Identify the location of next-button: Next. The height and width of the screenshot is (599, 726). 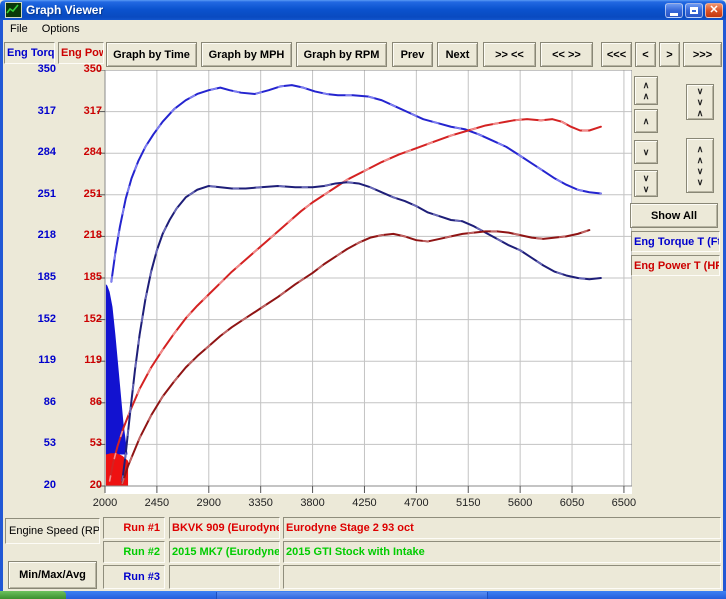
(457, 54).